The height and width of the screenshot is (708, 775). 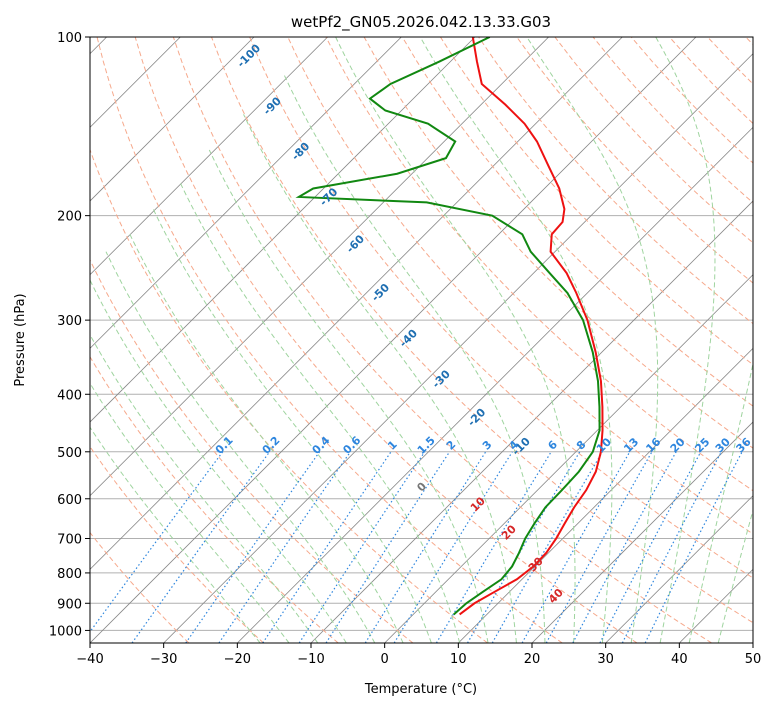 I want to click on x-tick-label: −40, so click(x=89, y=659).